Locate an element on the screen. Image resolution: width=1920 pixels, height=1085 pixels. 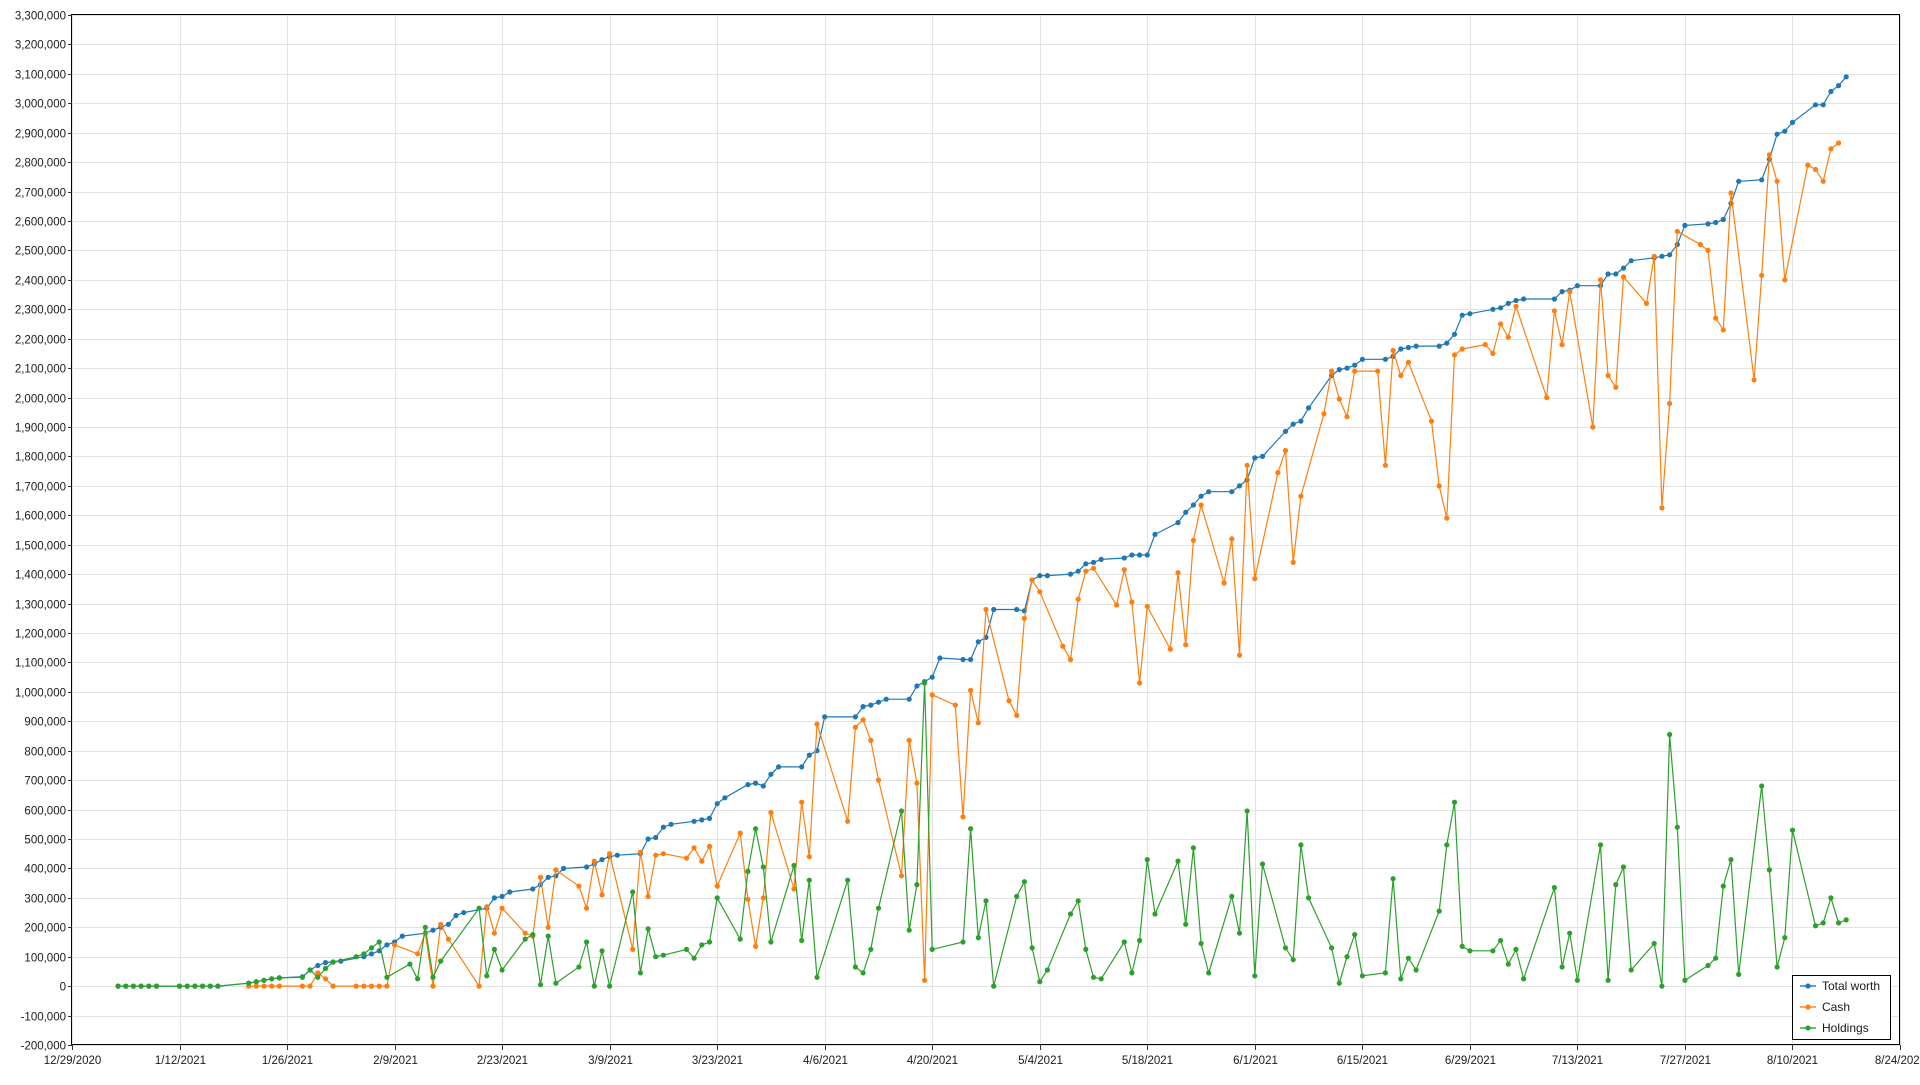
y-tick-label: 1,300,000 is located at coordinates (40, 606).